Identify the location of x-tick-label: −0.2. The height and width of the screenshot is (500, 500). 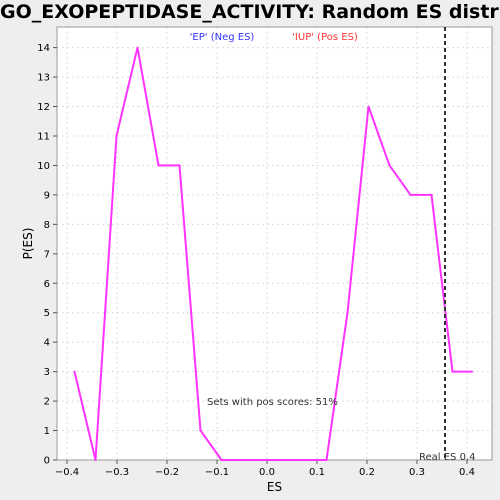
(167, 472).